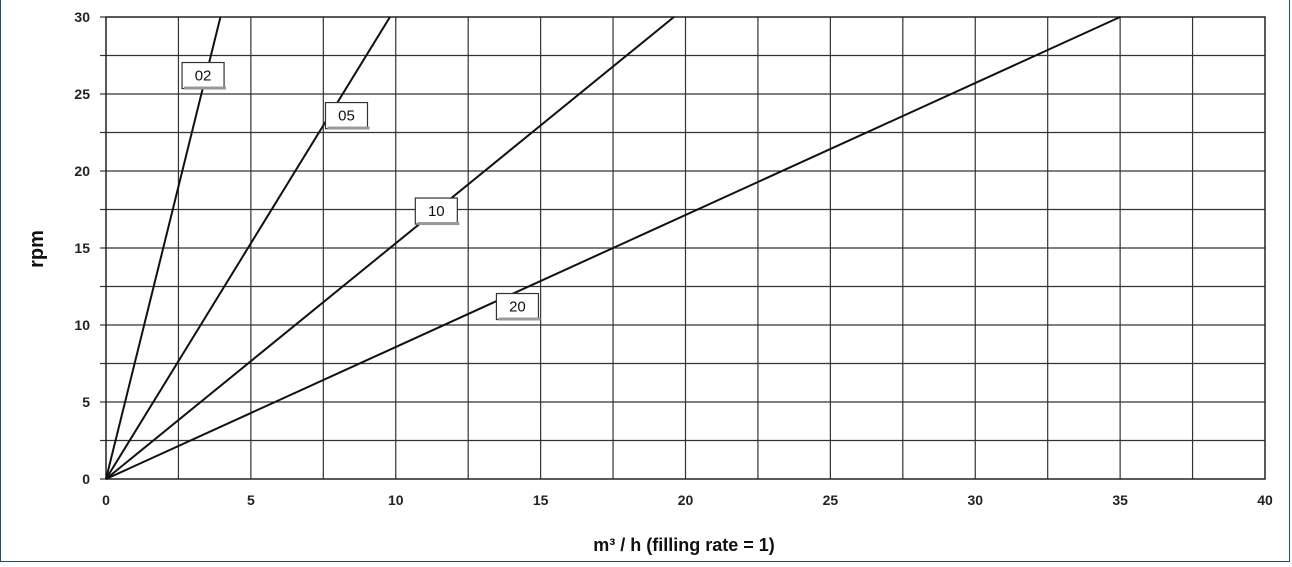  What do you see at coordinates (251, 500) in the screenshot?
I see `x-tick-label: 5` at bounding box center [251, 500].